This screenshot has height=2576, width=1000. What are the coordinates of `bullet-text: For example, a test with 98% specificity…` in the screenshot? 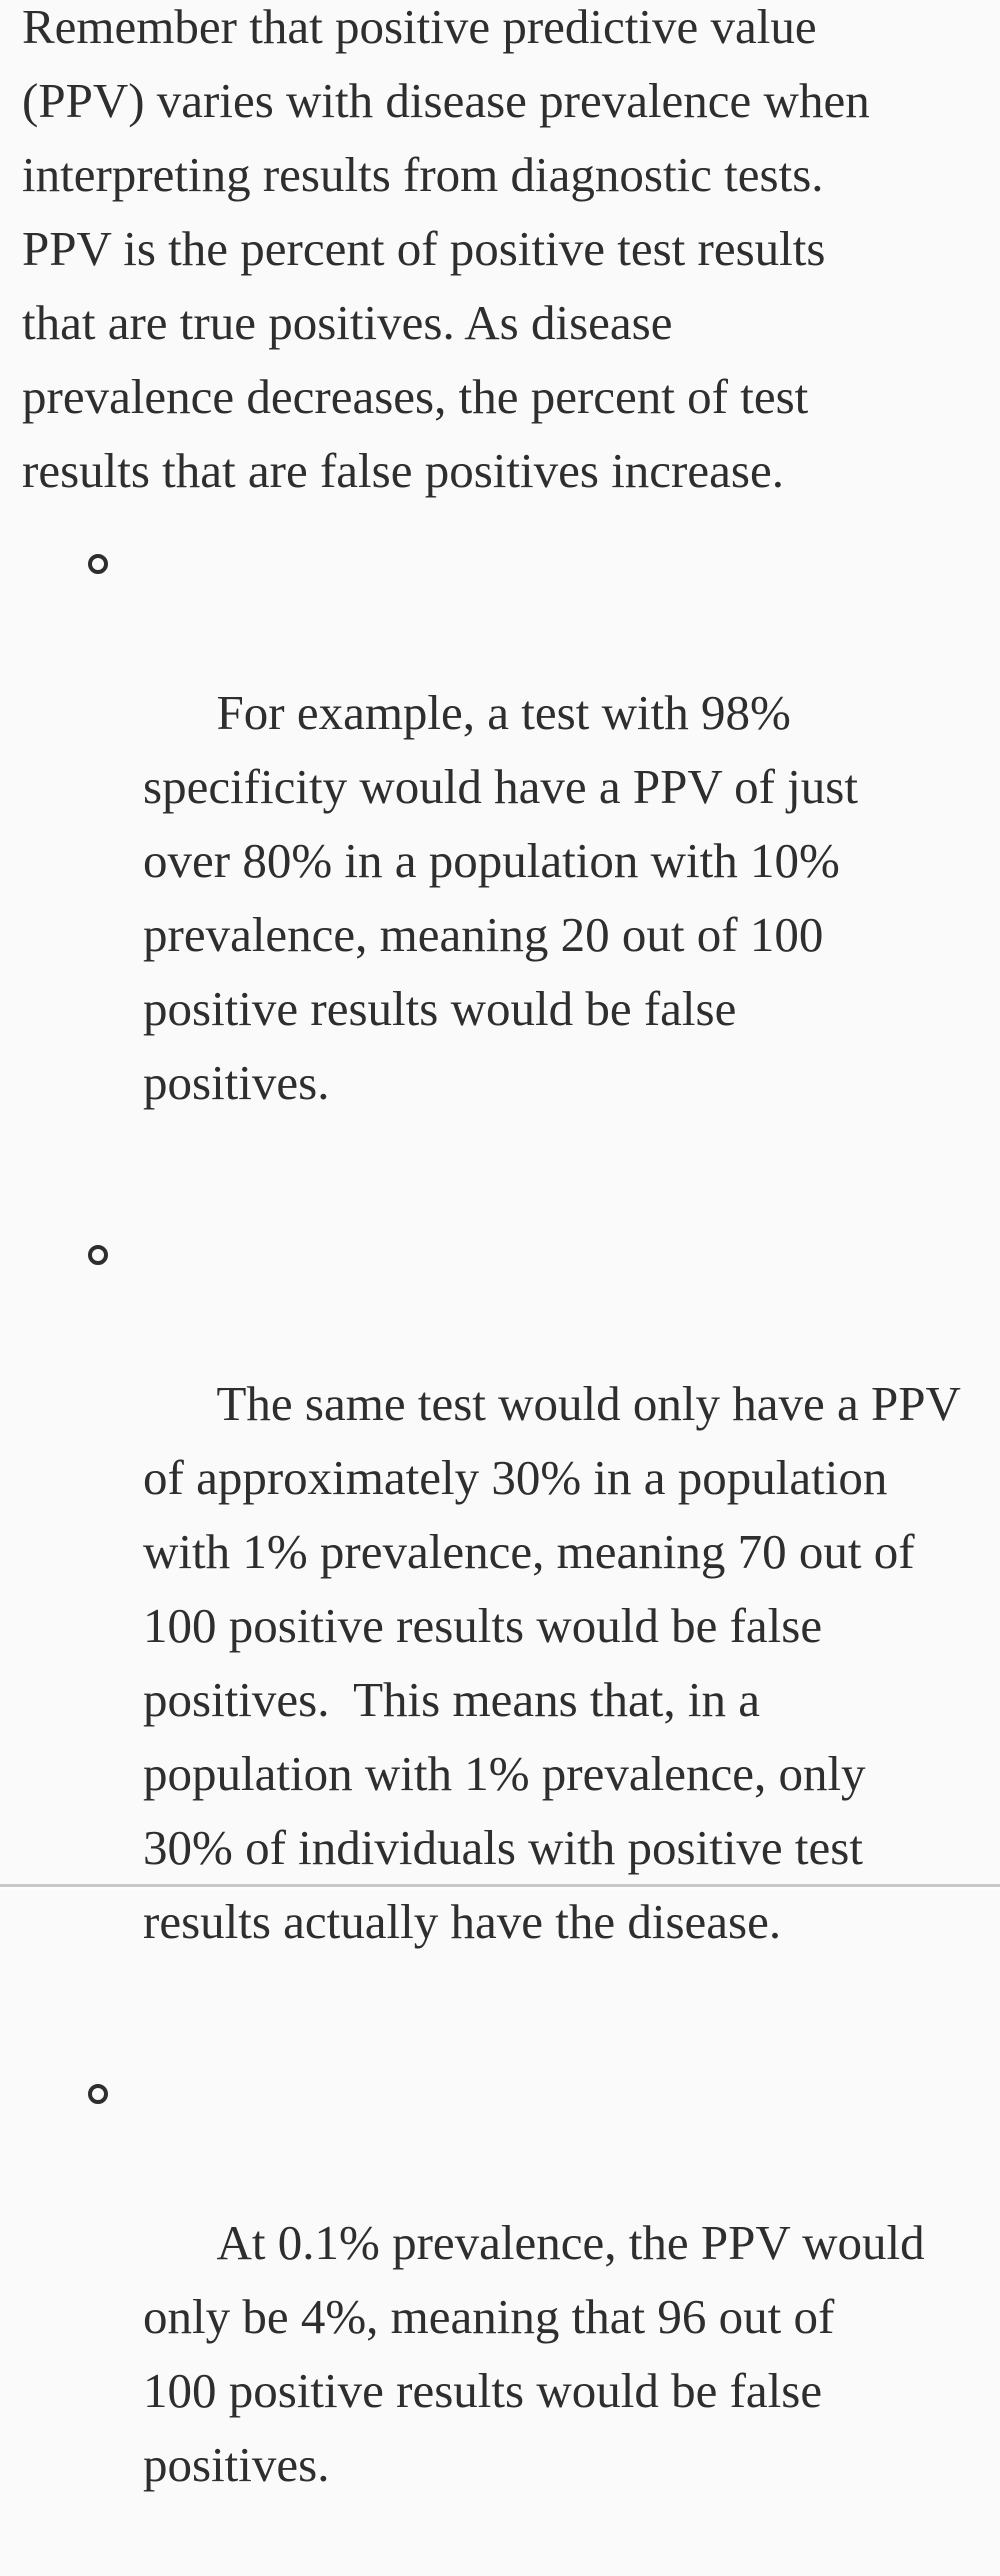 It's located at (500, 897).